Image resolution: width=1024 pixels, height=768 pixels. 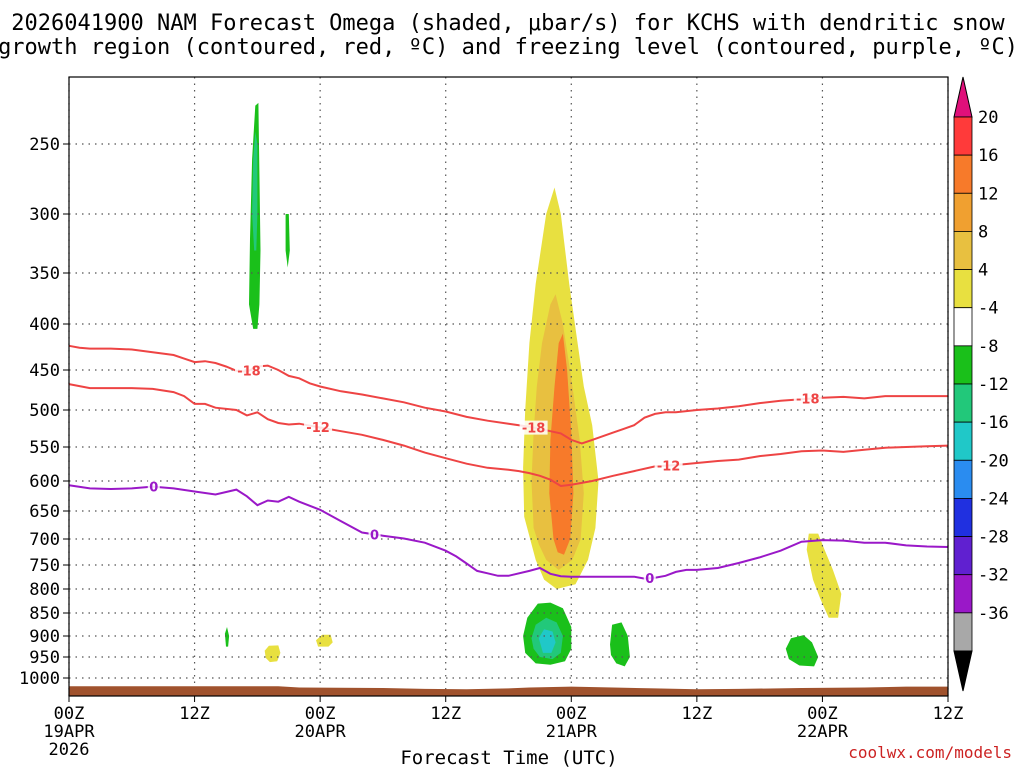 I want to click on x-date-label-48: 21APR, so click(x=572, y=732).